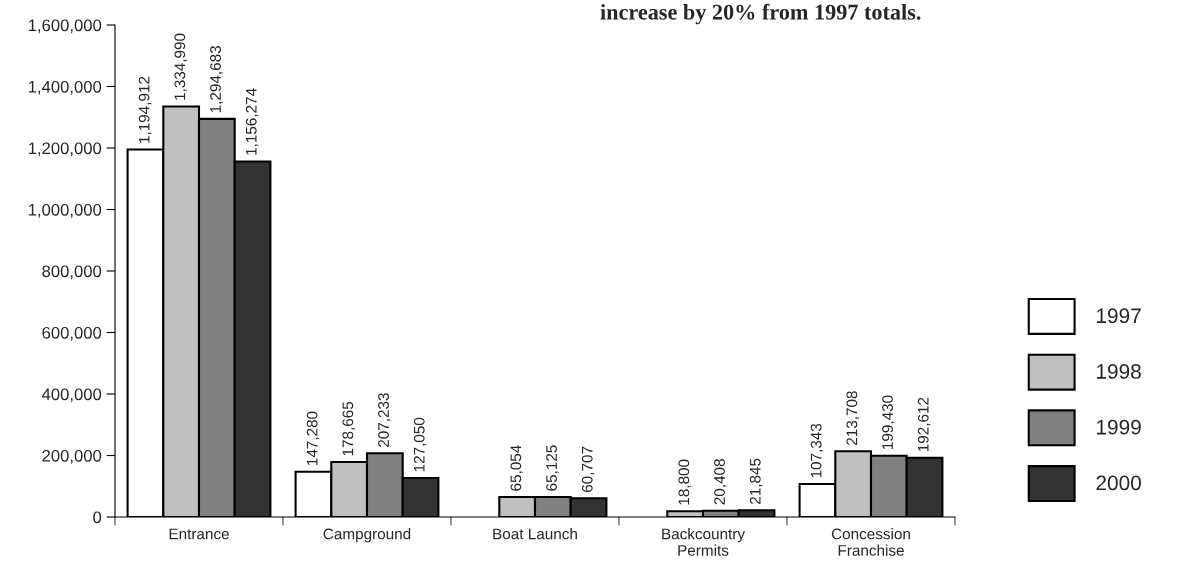 The width and height of the screenshot is (1178, 583). I want to click on data-label: 1,156,274, so click(252, 121).